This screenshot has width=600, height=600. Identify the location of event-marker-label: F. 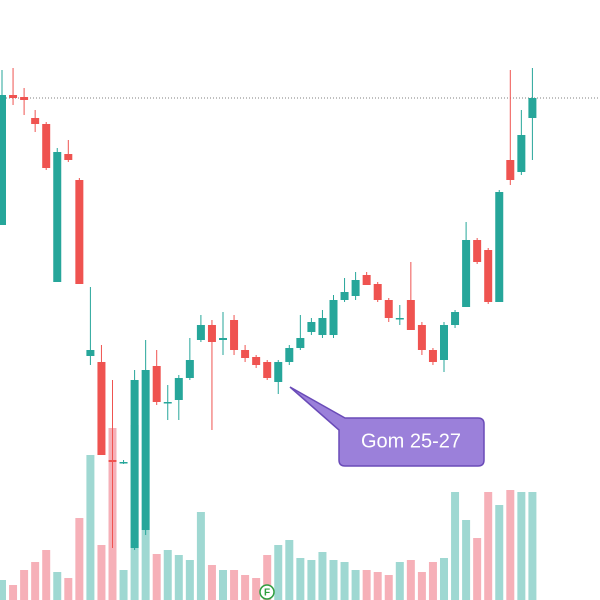
(267, 593).